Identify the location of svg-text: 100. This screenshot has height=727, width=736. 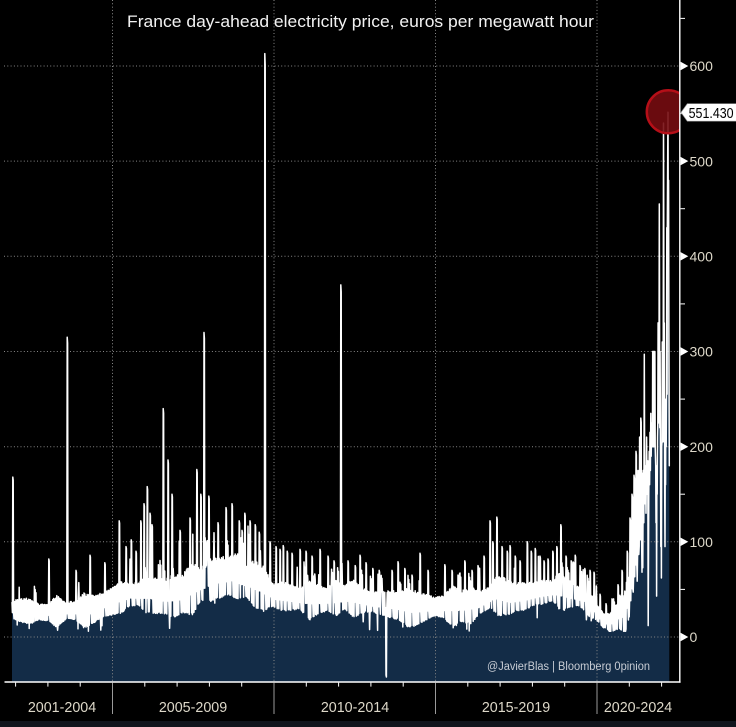
(702, 542).